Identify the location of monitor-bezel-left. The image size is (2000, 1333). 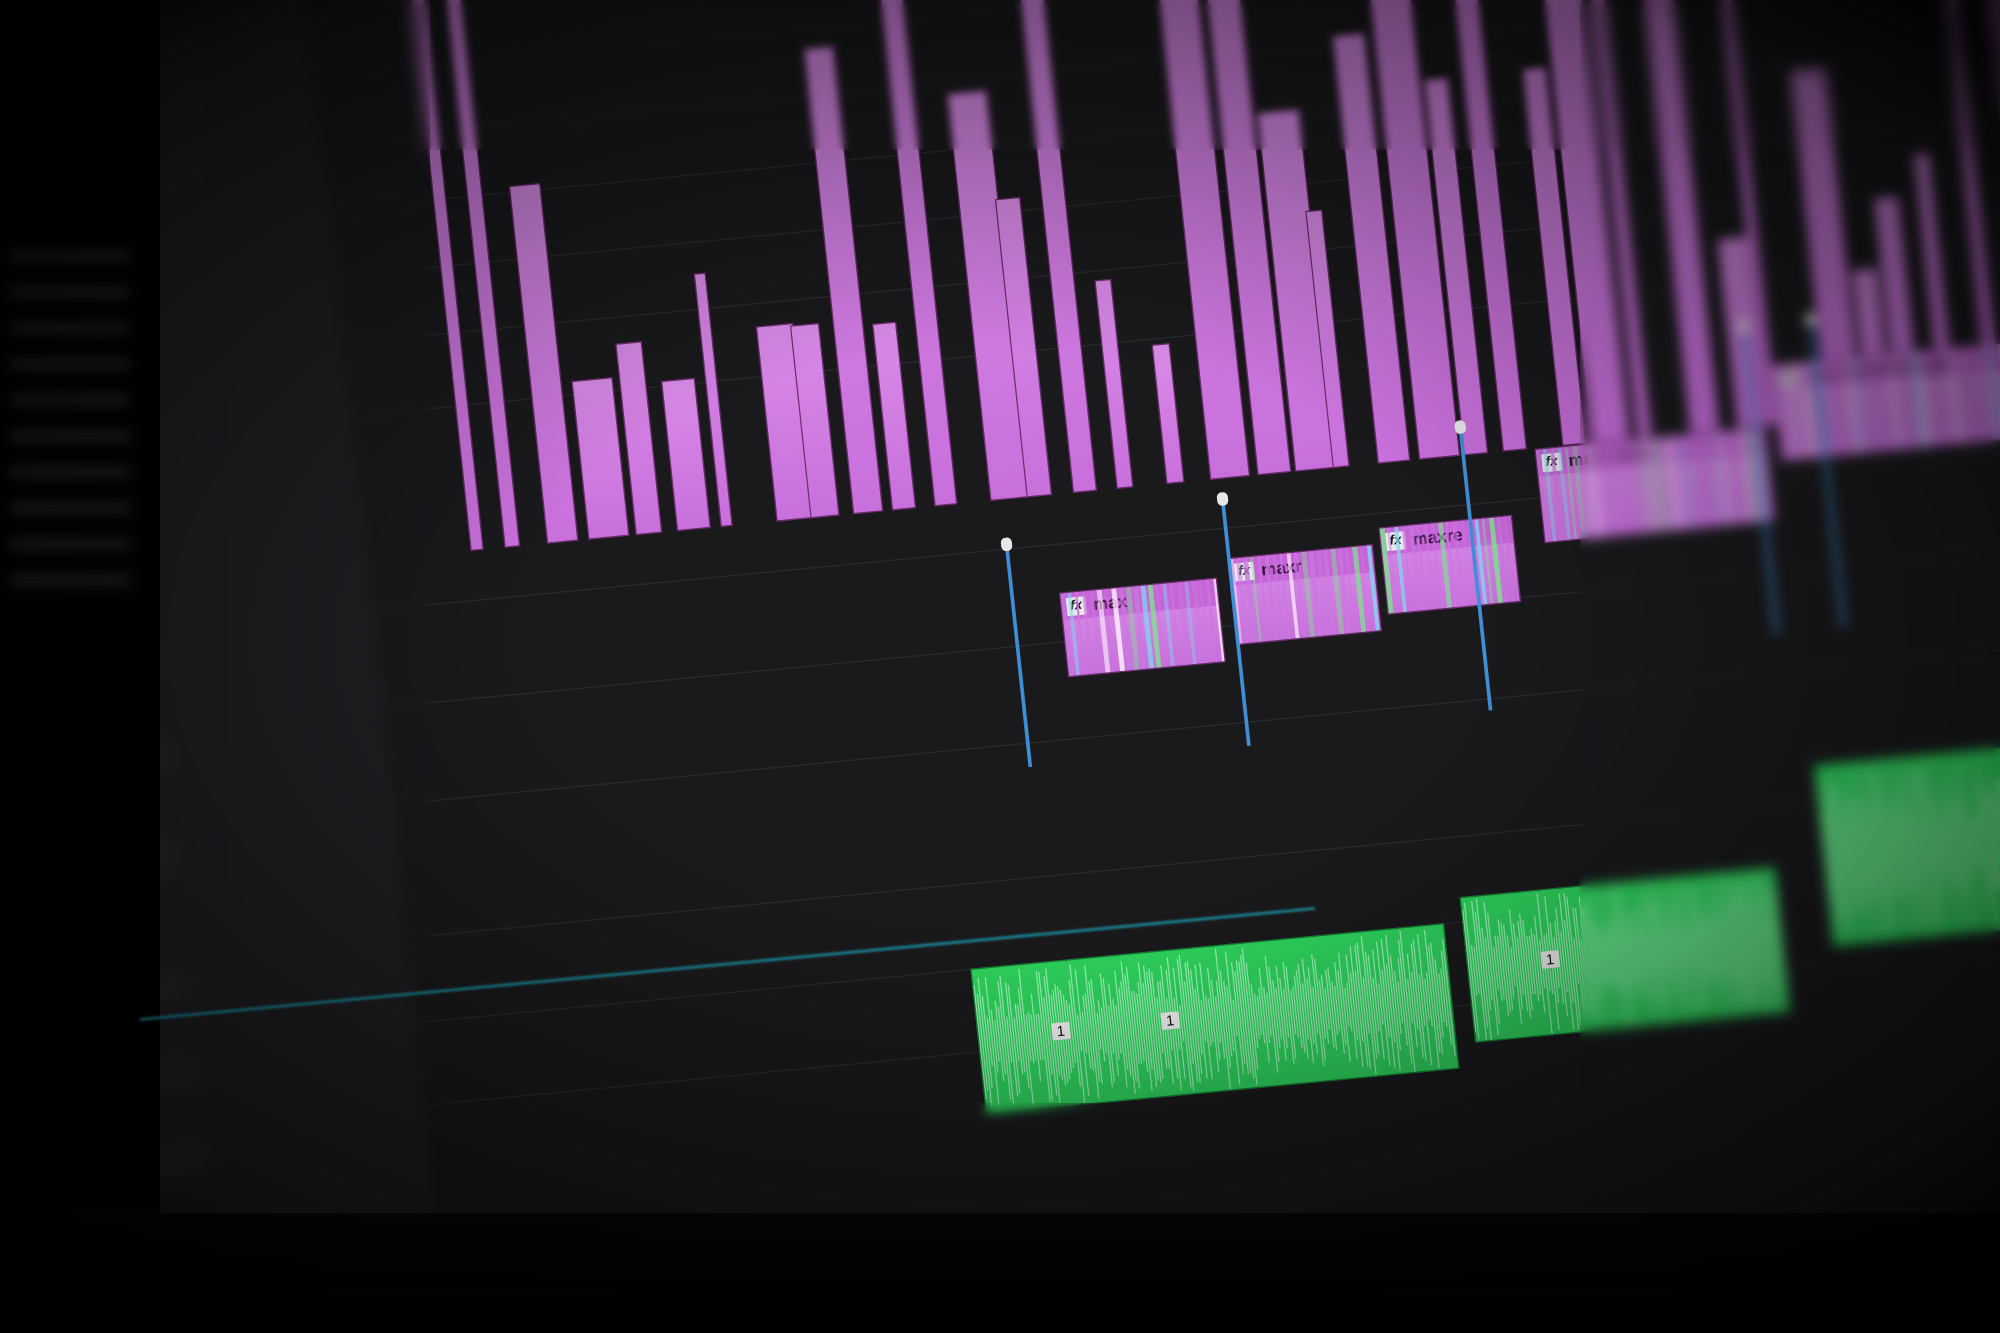
(80, 666).